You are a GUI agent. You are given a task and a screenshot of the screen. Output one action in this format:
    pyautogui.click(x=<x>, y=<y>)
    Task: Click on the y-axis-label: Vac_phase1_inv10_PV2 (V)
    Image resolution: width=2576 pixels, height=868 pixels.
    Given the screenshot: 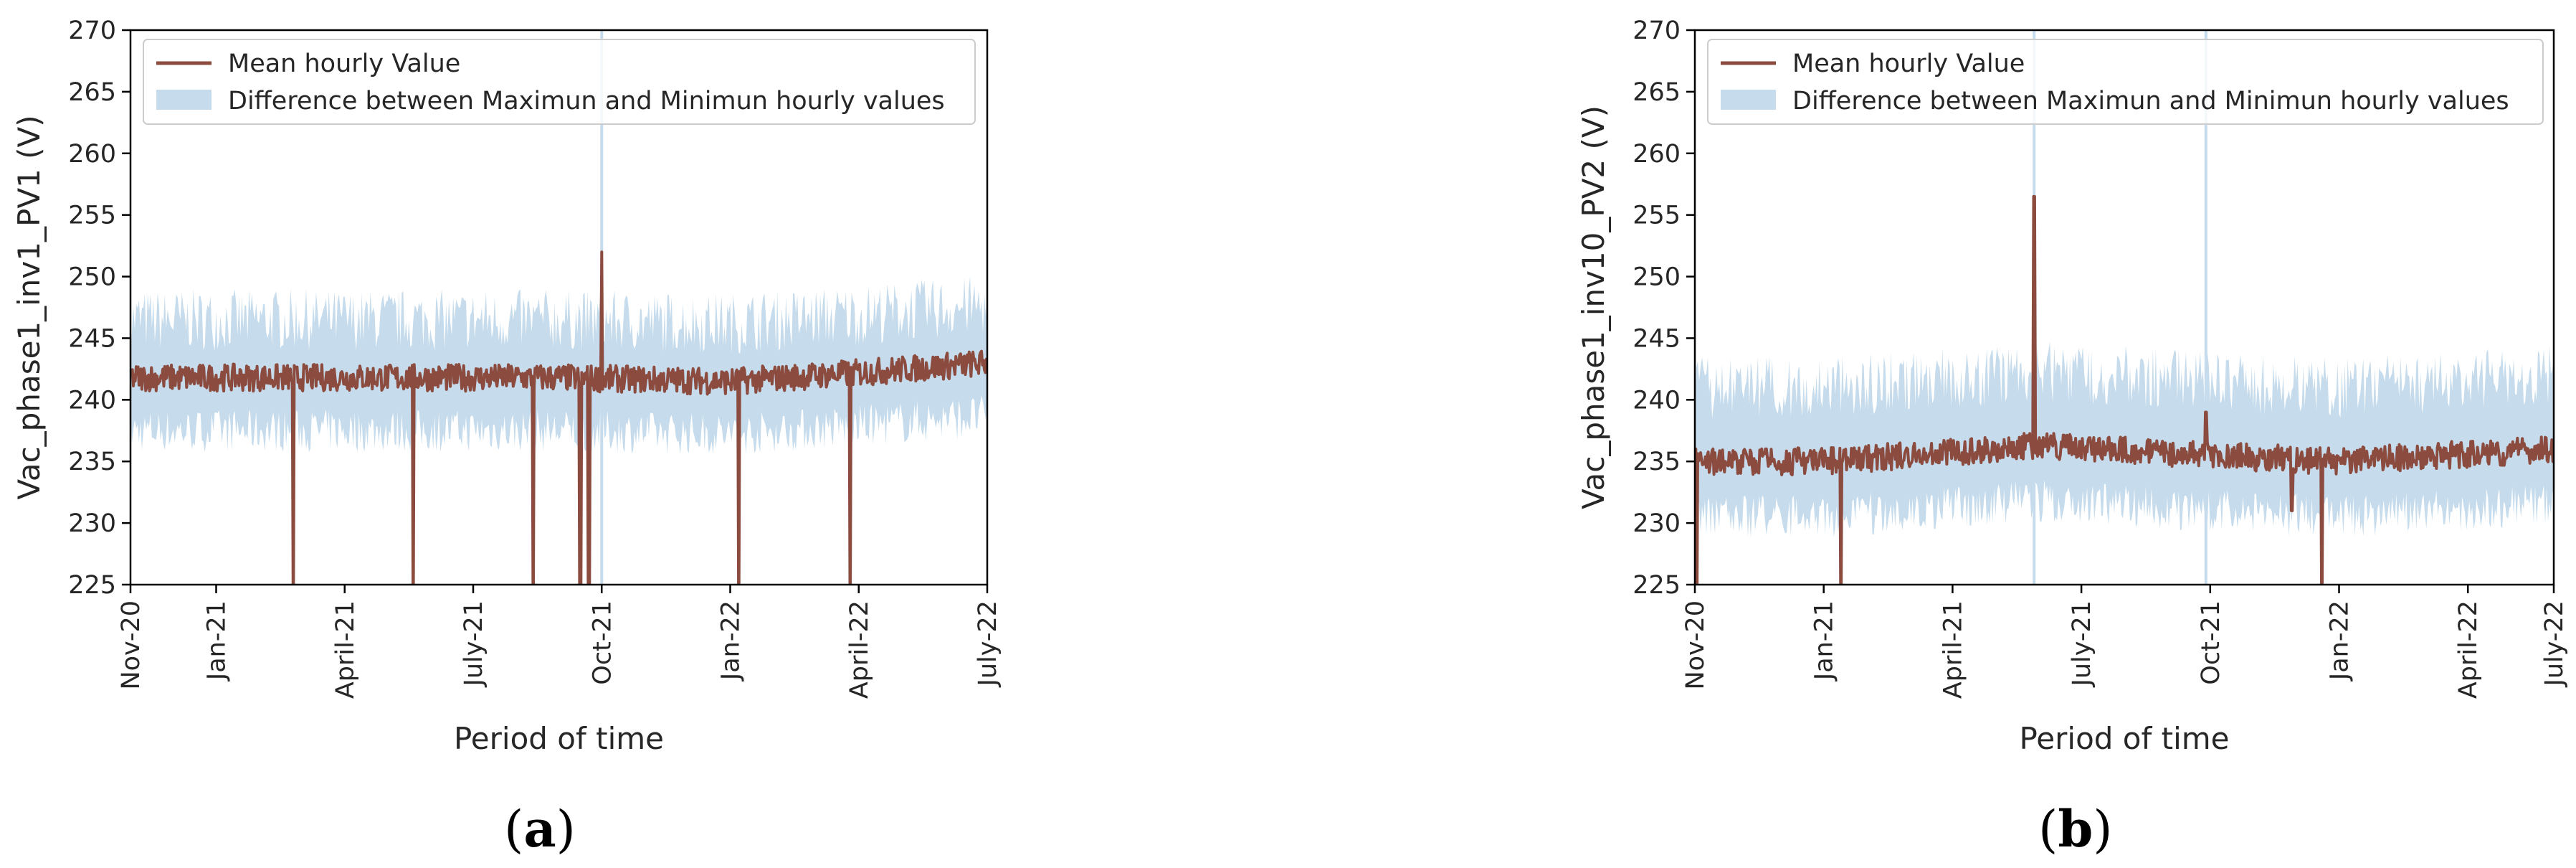 What is the action you would take?
    pyautogui.click(x=1593, y=307)
    